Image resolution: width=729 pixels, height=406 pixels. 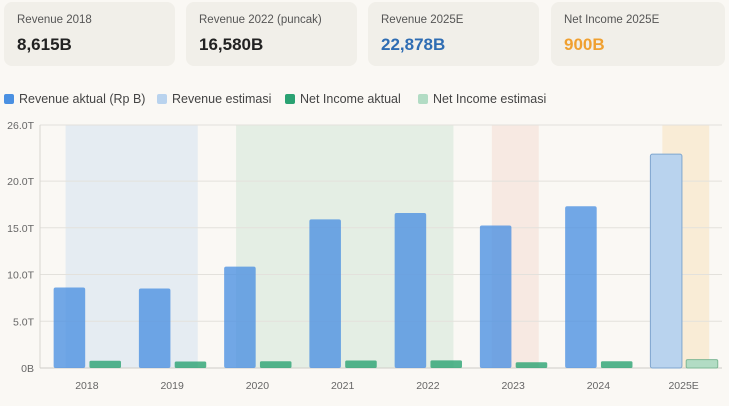 What do you see at coordinates (231, 44) in the screenshot?
I see `card-value: 16,580B` at bounding box center [231, 44].